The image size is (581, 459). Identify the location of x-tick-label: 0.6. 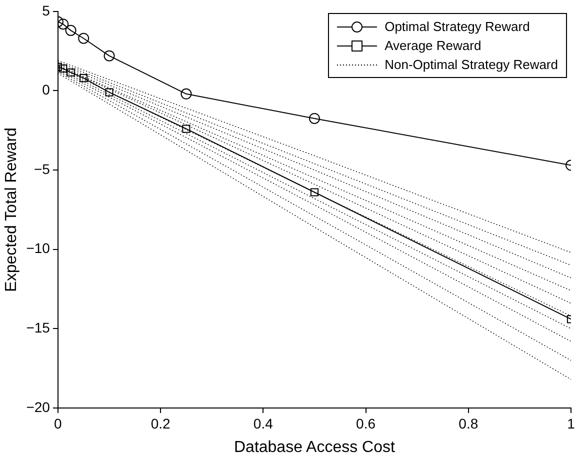
(366, 423).